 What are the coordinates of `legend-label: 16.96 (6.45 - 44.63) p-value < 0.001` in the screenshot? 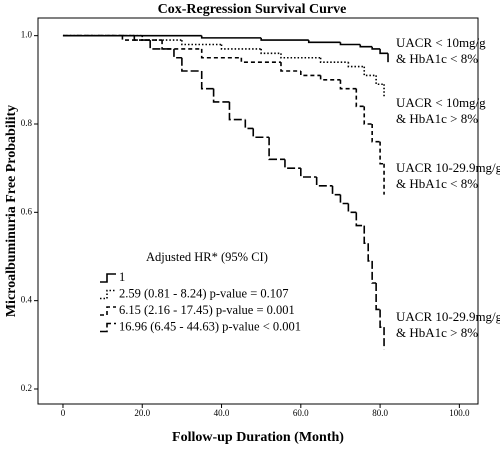 It's located at (210, 326).